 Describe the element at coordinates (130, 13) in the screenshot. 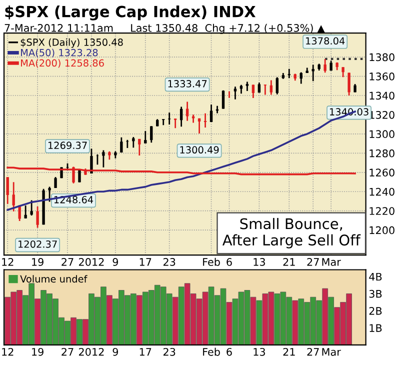

I see `chart-title: $SPX (Large Cap Index) INDX` at that location.